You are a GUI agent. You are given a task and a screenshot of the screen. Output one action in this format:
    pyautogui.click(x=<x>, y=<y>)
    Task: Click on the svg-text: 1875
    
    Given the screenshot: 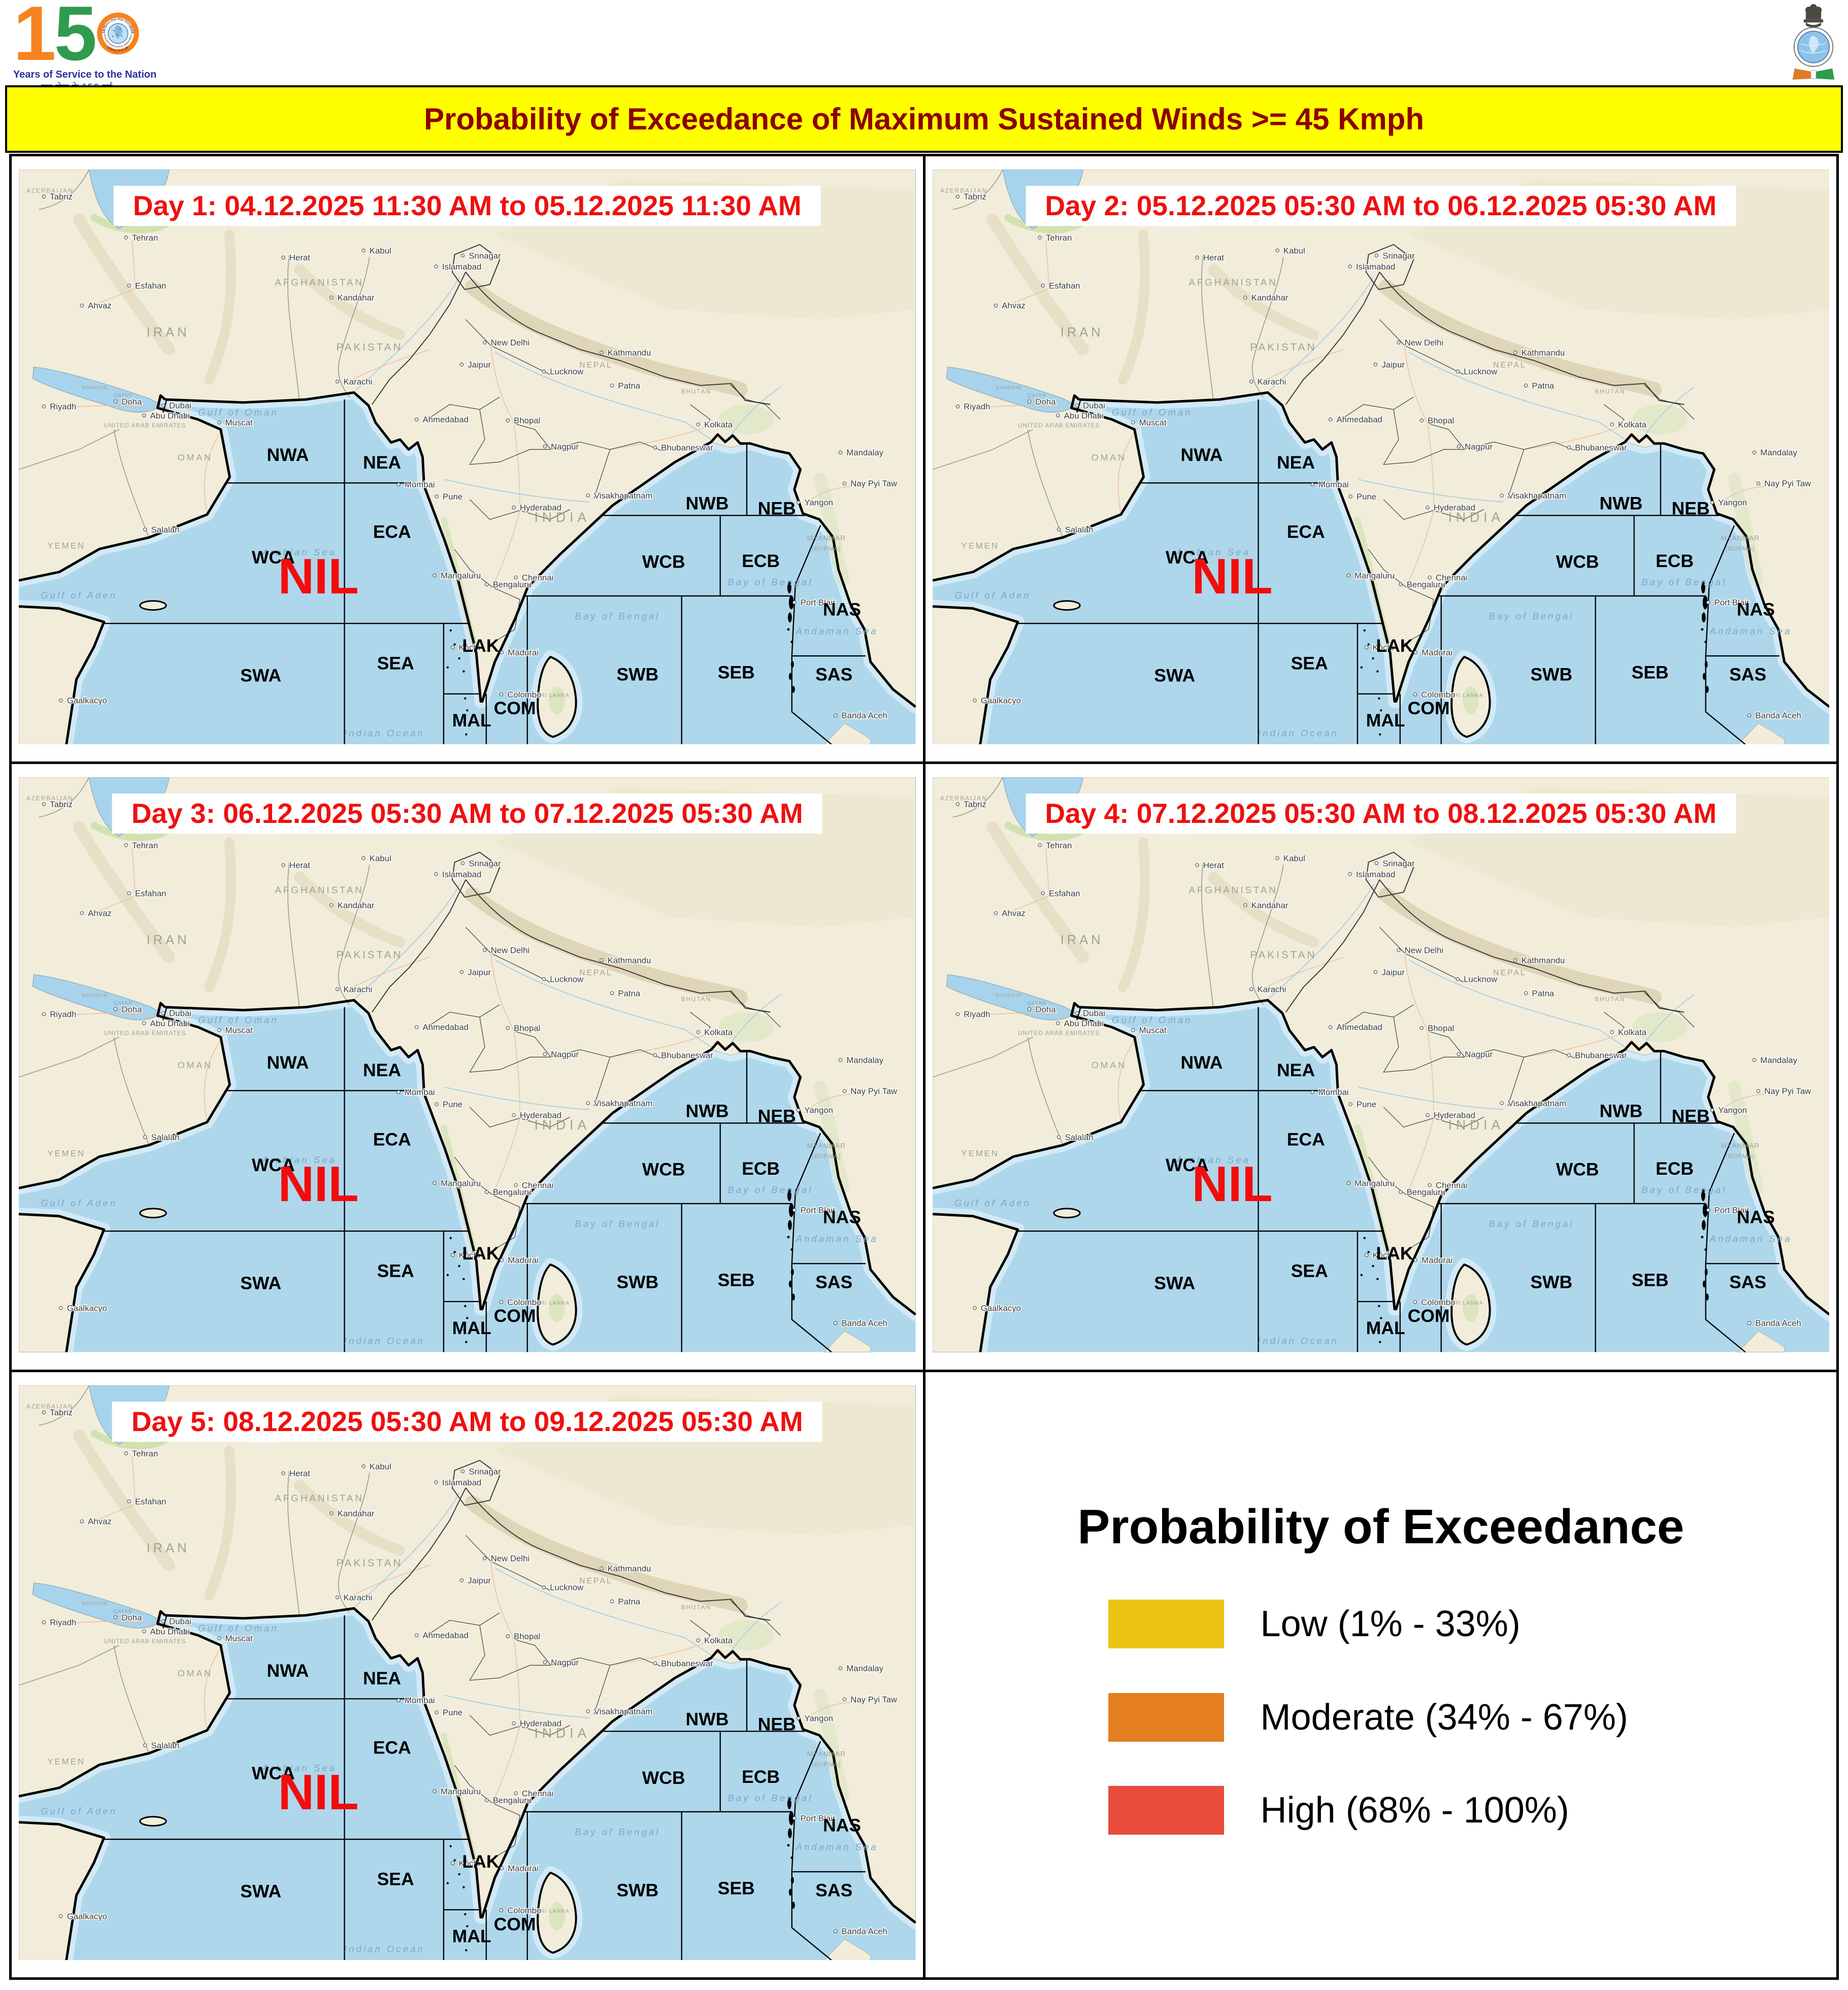 What is the action you would take?
    pyautogui.click(x=105, y=30)
    